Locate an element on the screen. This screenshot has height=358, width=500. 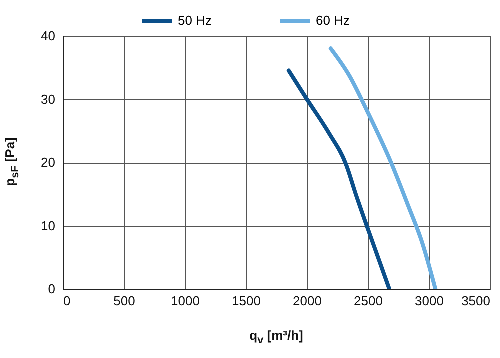
y-tick-label: 30 is located at coordinates (48, 99).